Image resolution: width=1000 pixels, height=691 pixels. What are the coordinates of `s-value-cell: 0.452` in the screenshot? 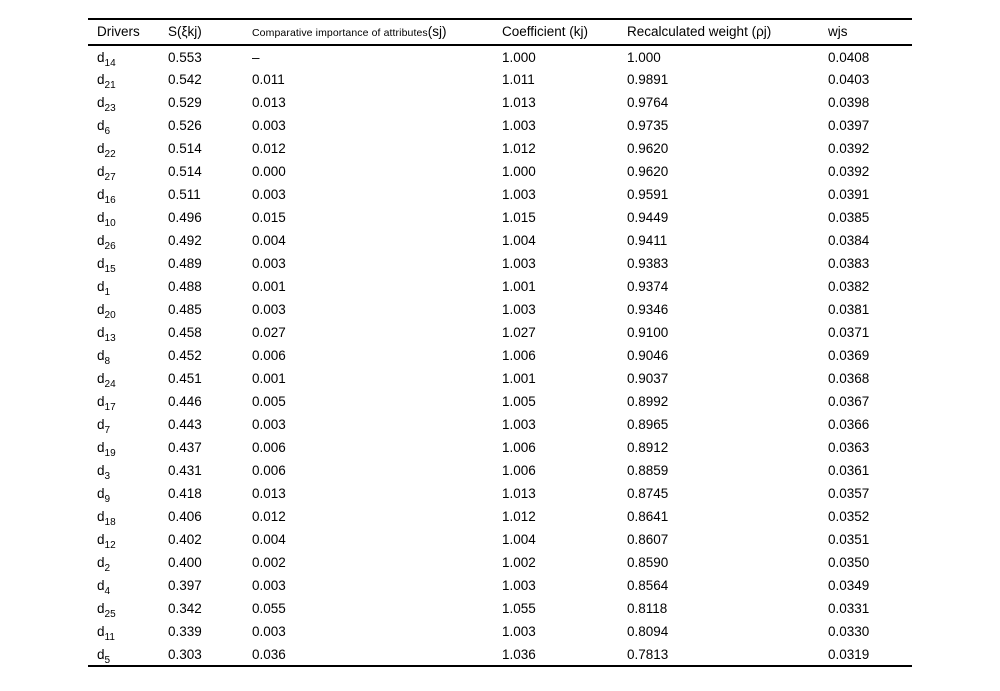 It's located at (185, 355).